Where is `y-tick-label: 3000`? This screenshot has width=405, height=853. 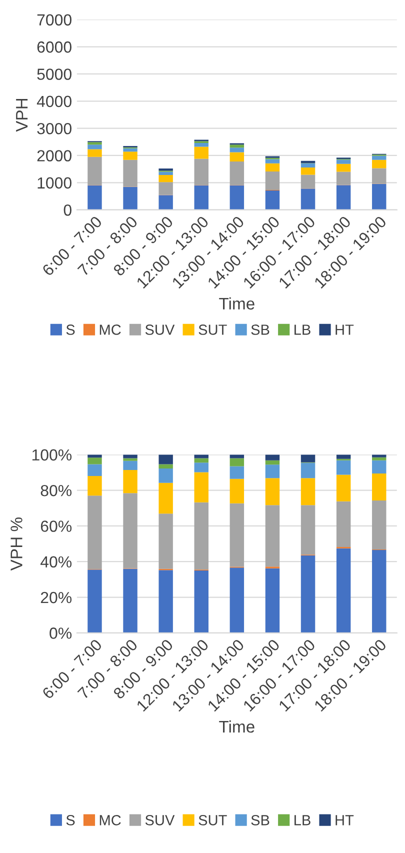
y-tick-label: 3000 is located at coordinates (54, 128).